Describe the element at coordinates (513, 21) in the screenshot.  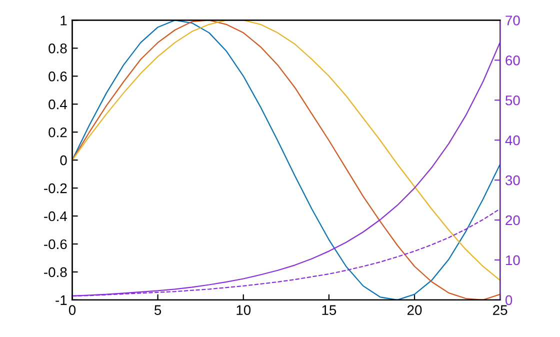
I see `y2-tick-label: 70` at that location.